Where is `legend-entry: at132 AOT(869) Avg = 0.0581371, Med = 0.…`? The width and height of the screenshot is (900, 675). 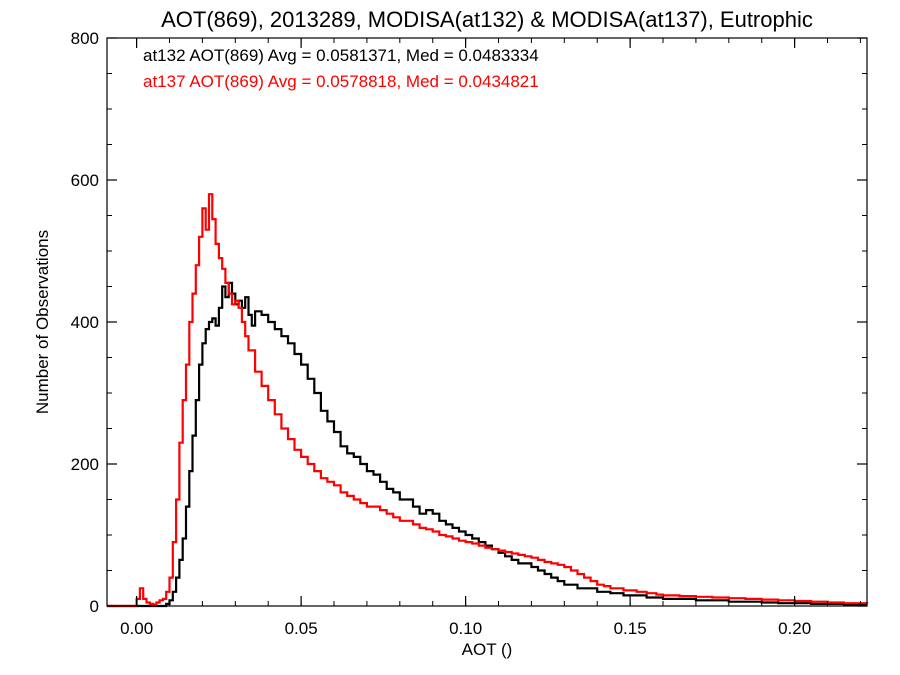 legend-entry: at132 AOT(869) Avg = 0.0581371, Med = 0.… is located at coordinates (341, 55).